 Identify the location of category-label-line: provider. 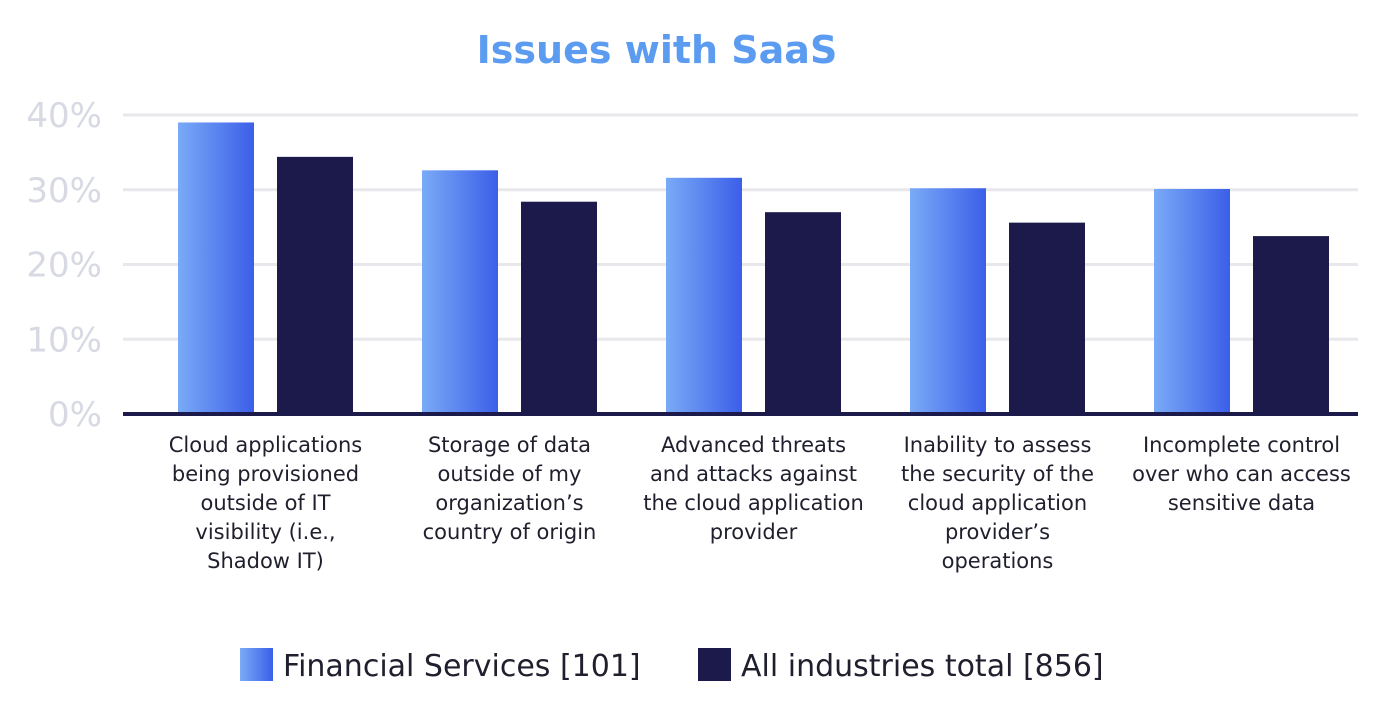
(754, 532).